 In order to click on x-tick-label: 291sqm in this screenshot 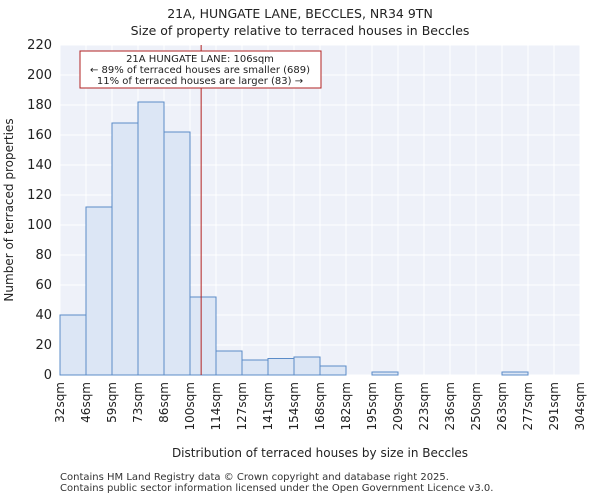, I will do `click(554, 406)`.